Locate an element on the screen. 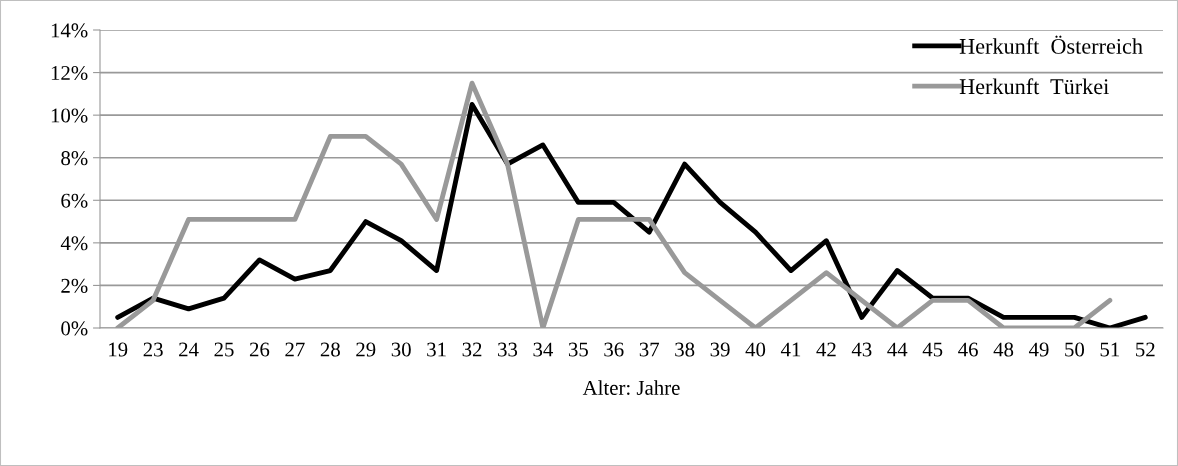 The height and width of the screenshot is (466, 1178). x-tick-label: 49 is located at coordinates (1038, 349).